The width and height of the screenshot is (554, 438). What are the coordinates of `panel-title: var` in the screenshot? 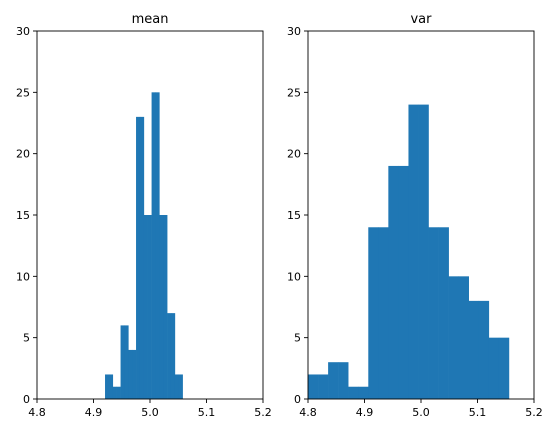 It's located at (421, 19).